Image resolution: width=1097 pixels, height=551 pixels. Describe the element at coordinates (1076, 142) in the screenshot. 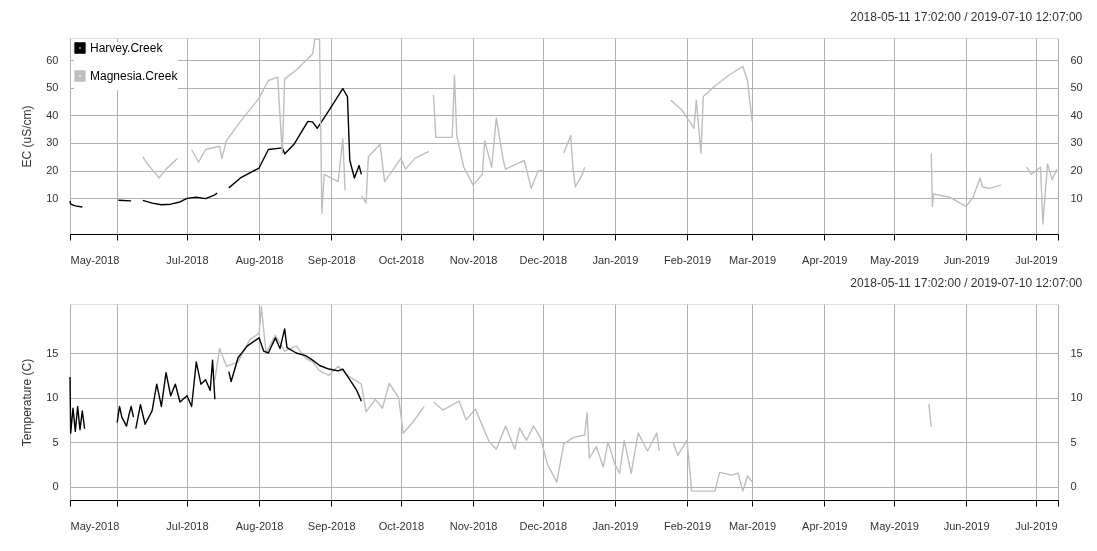

I see `y2-tick-label: 30` at that location.